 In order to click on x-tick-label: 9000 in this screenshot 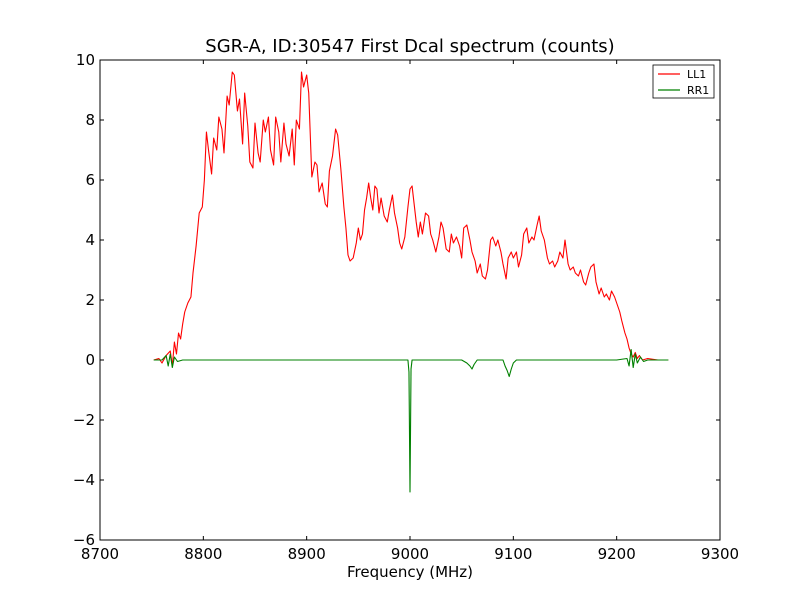, I will do `click(410, 554)`.